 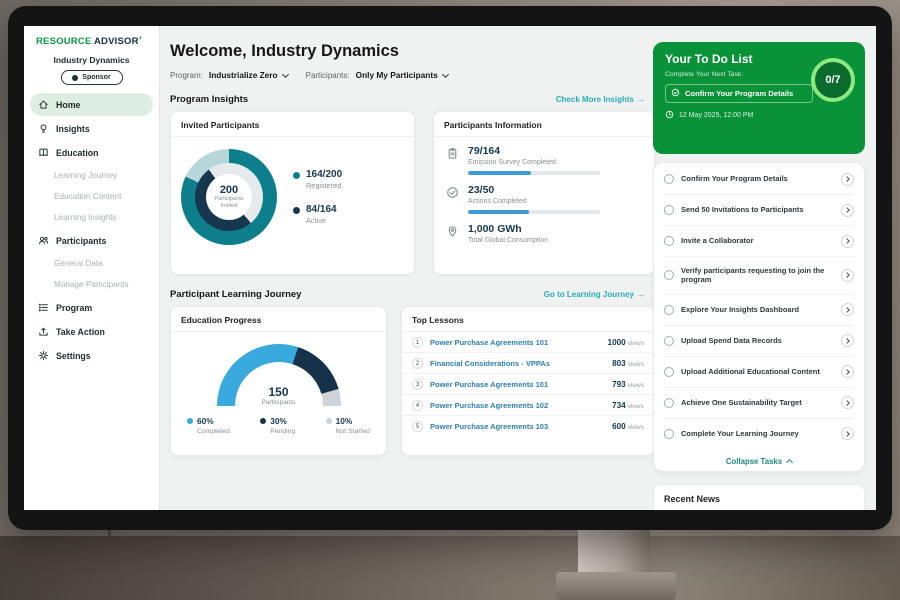 I want to click on insights-icon, so click(x=43, y=128).